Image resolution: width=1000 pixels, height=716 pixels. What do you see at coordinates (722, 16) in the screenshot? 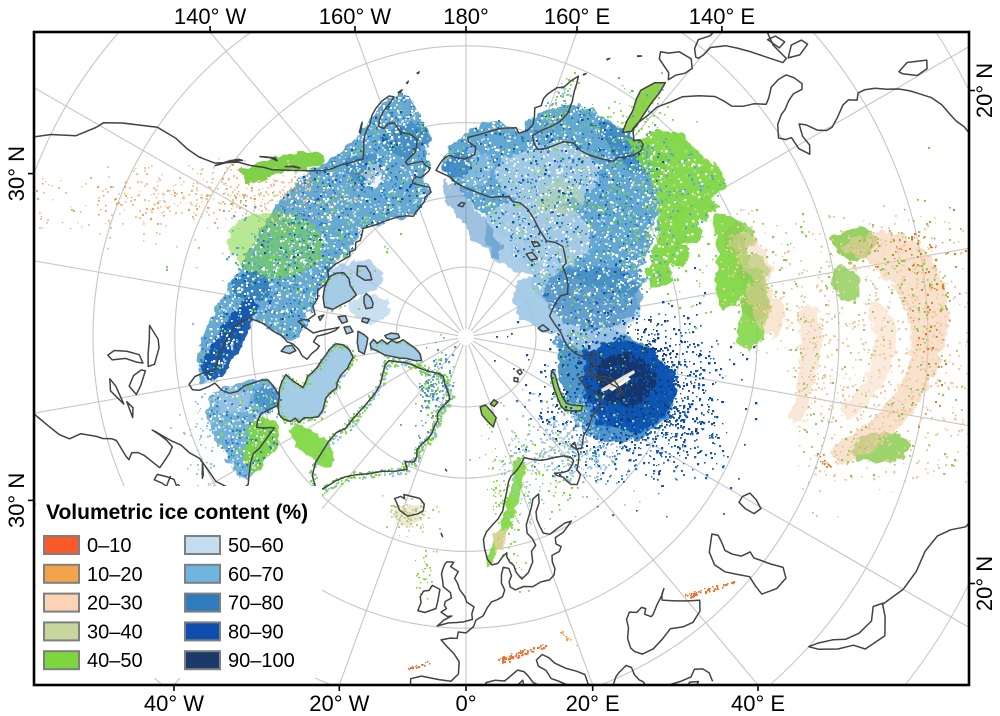
I see `svg-text: 140° E` at bounding box center [722, 16].